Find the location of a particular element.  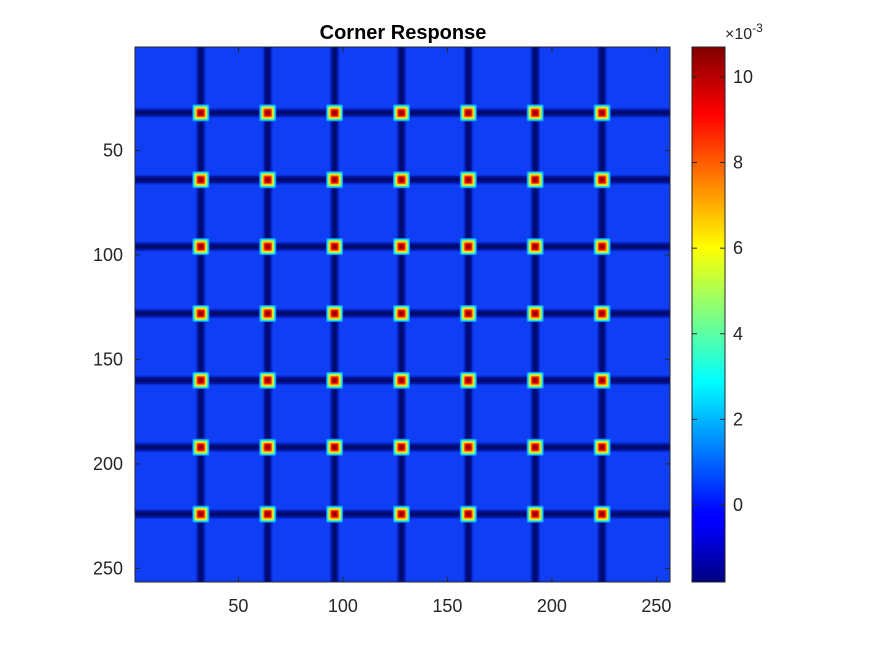

y-tick-label: 150 is located at coordinates (108, 359).